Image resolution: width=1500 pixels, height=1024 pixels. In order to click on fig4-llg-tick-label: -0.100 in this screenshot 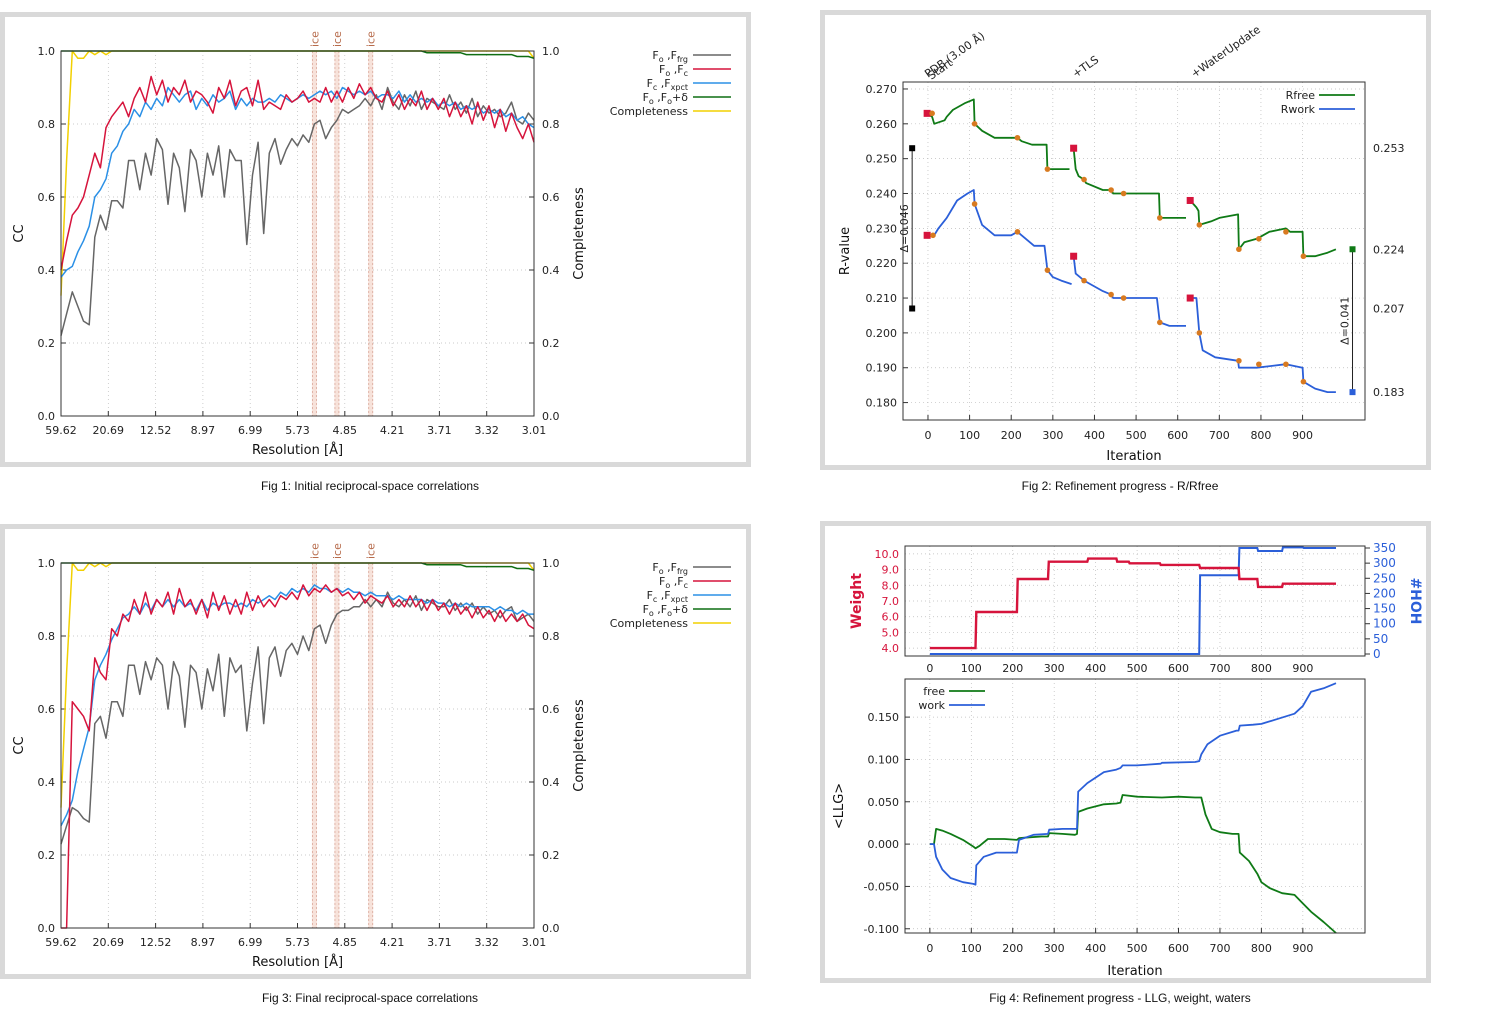, I will do `click(881, 929)`.